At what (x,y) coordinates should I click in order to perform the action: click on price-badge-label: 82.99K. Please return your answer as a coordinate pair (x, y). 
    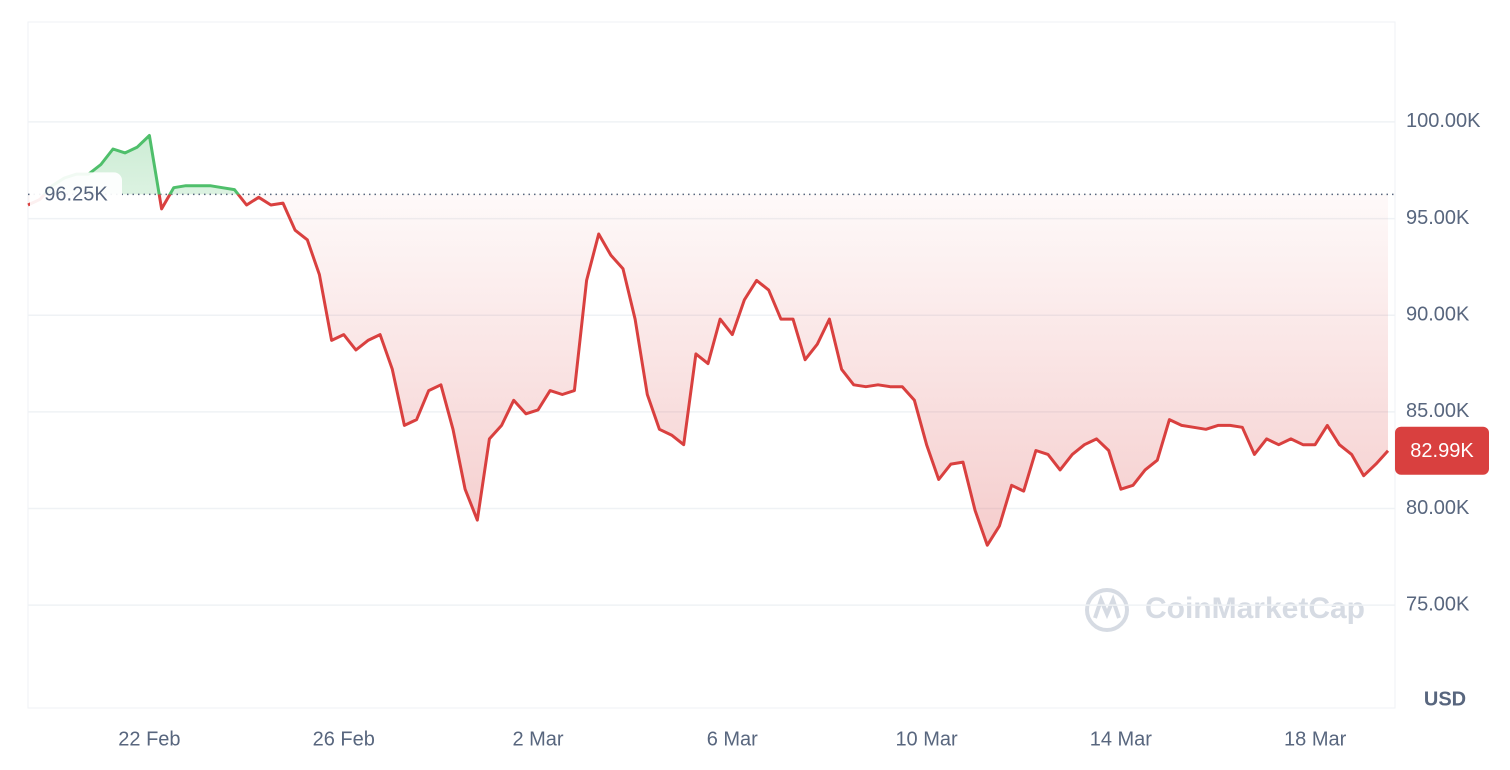
    Looking at the image, I should click on (1442, 451).